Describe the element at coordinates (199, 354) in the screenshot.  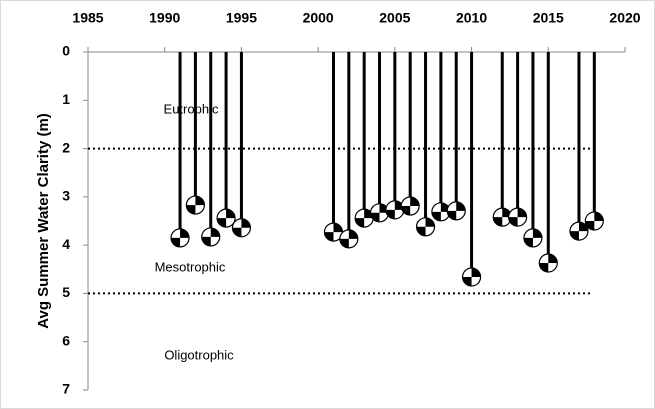
I see `annotation: Oligotrophic` at that location.